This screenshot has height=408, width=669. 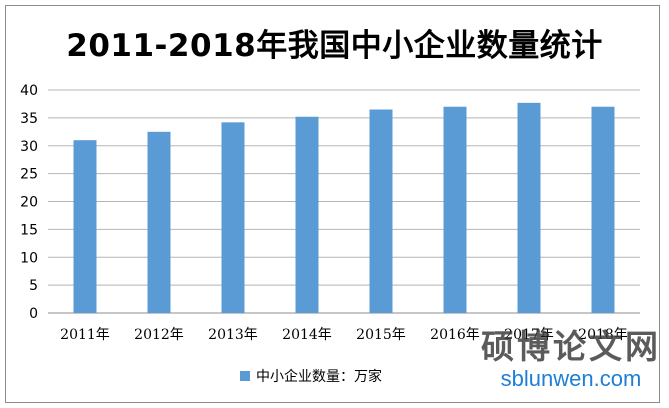 What do you see at coordinates (29, 91) in the screenshot?
I see `y-tick-label: 40` at bounding box center [29, 91].